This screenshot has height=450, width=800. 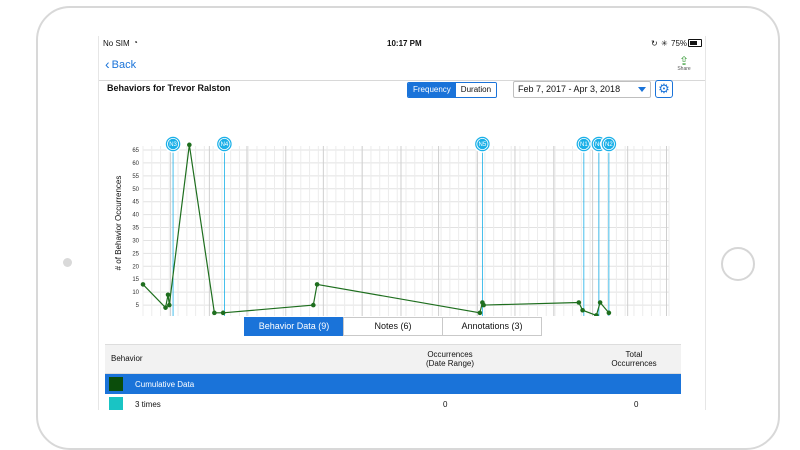 I want to click on table-row-cumulative: Cumulative Data, so click(x=393, y=384).